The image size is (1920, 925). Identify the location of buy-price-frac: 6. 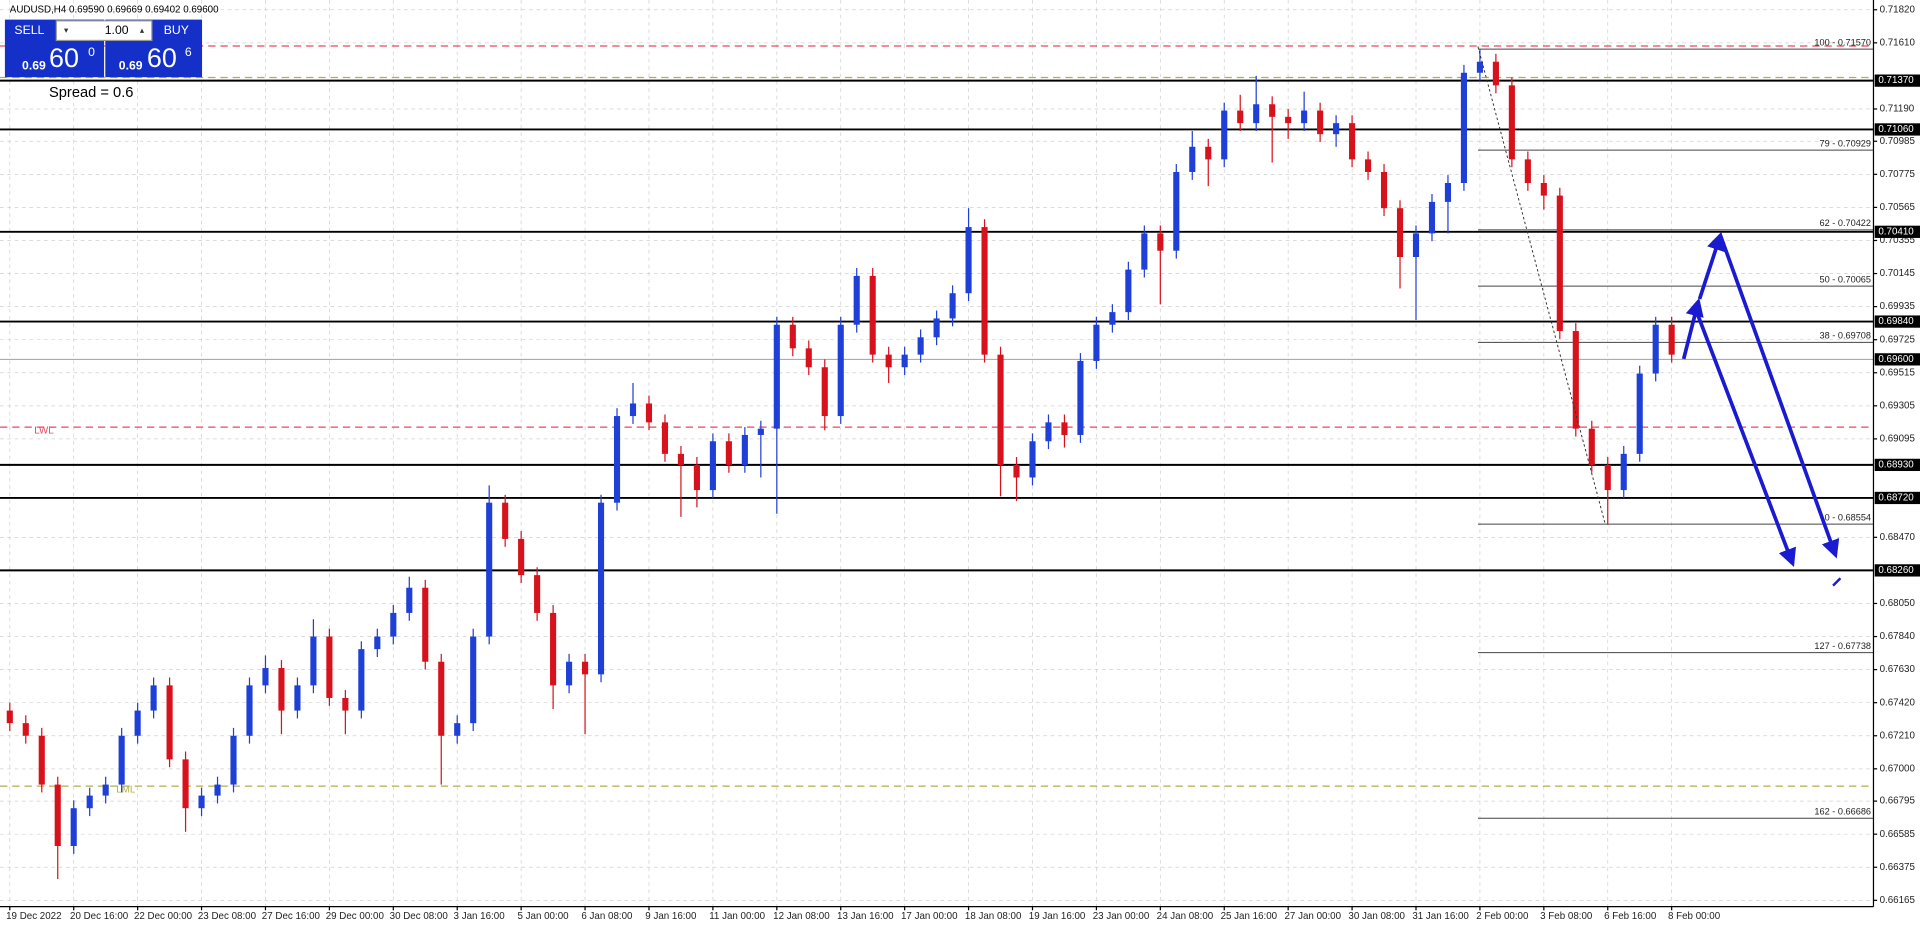
(188, 52).